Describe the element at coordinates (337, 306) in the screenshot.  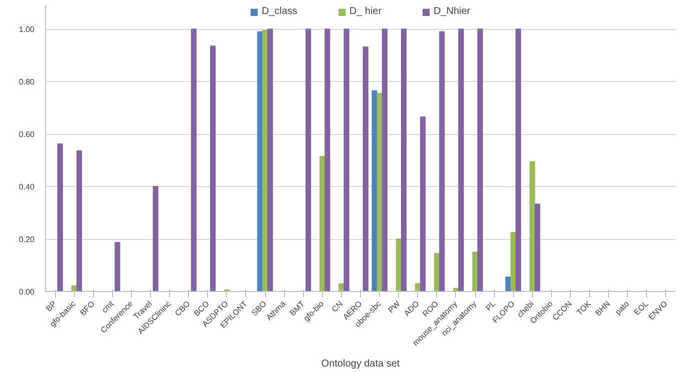
I see `x-tick-label: CN` at that location.